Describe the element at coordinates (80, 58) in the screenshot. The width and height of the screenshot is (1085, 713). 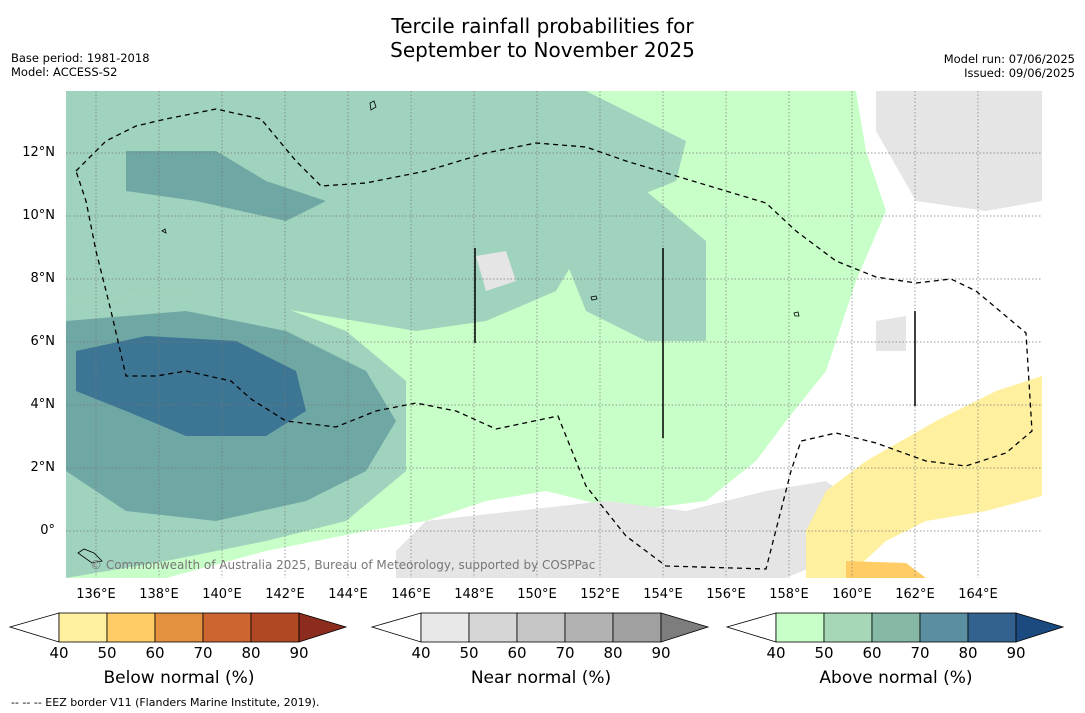
I see `base-period: Base period: 1981-2018` at that location.